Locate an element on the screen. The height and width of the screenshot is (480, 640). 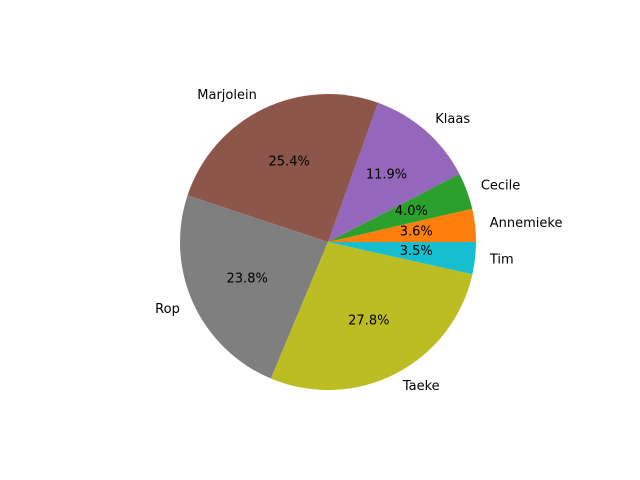
pie-slice-taeke is located at coordinates (371, 316).